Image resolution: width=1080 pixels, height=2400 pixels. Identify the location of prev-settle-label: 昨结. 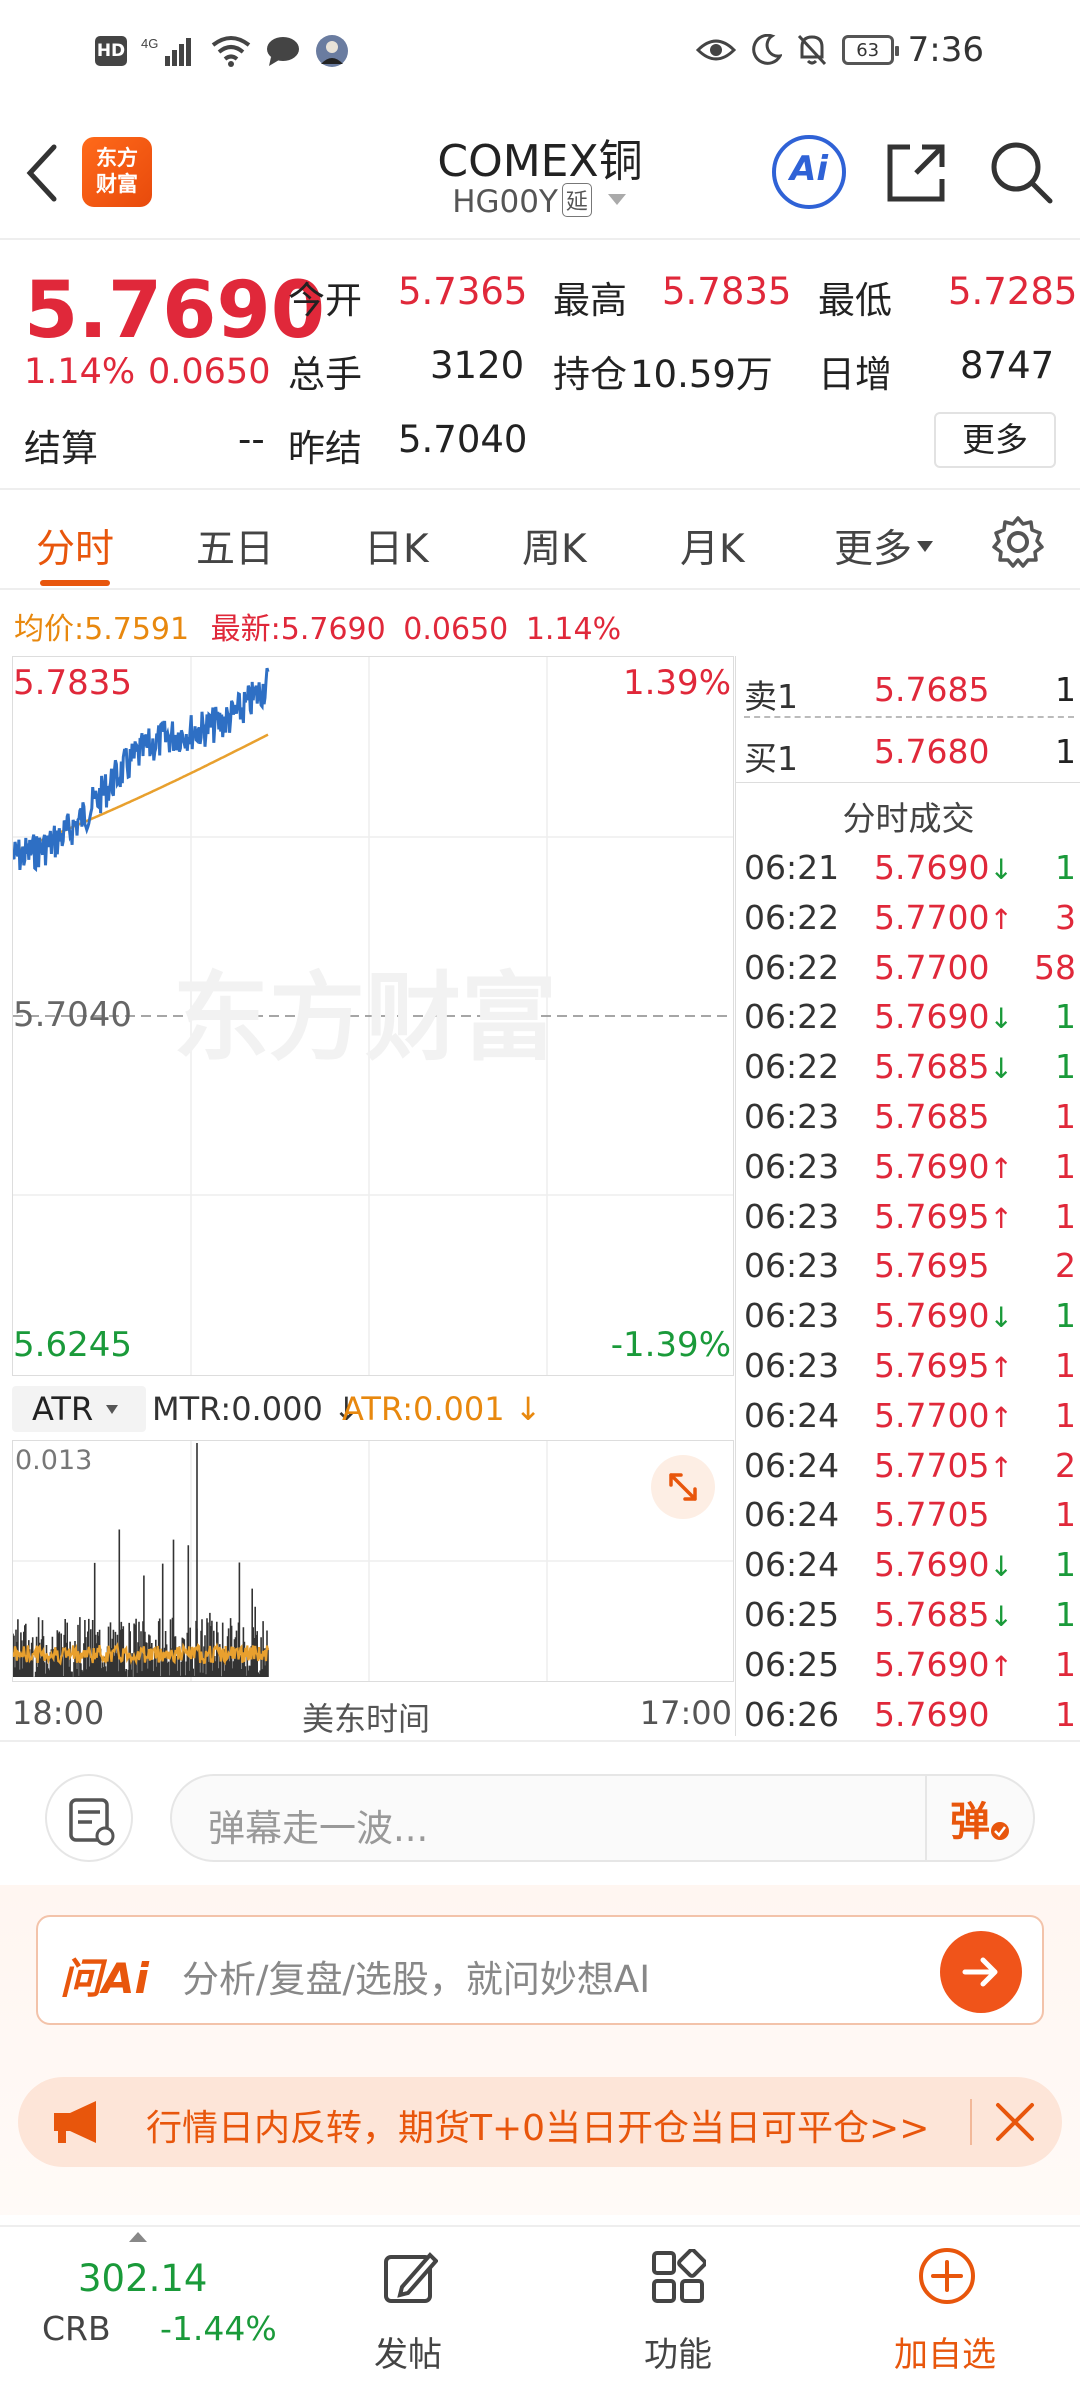
(325, 448).